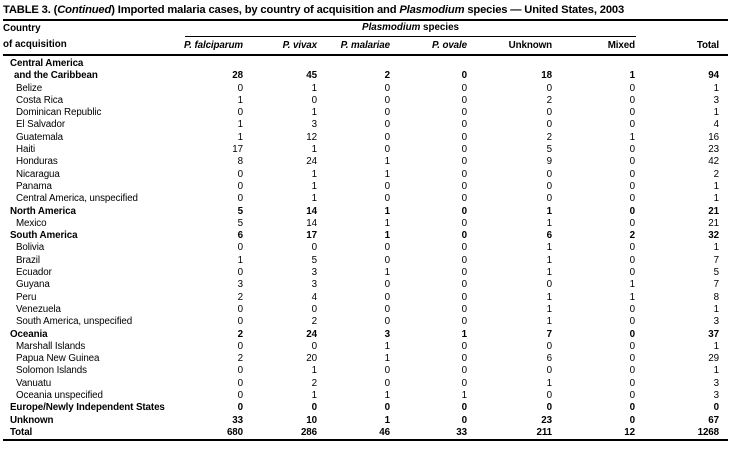  What do you see at coordinates (365, 261) in the screenshot?
I see `table-row: Brazil 1 5 0 0 1 0 7` at bounding box center [365, 261].